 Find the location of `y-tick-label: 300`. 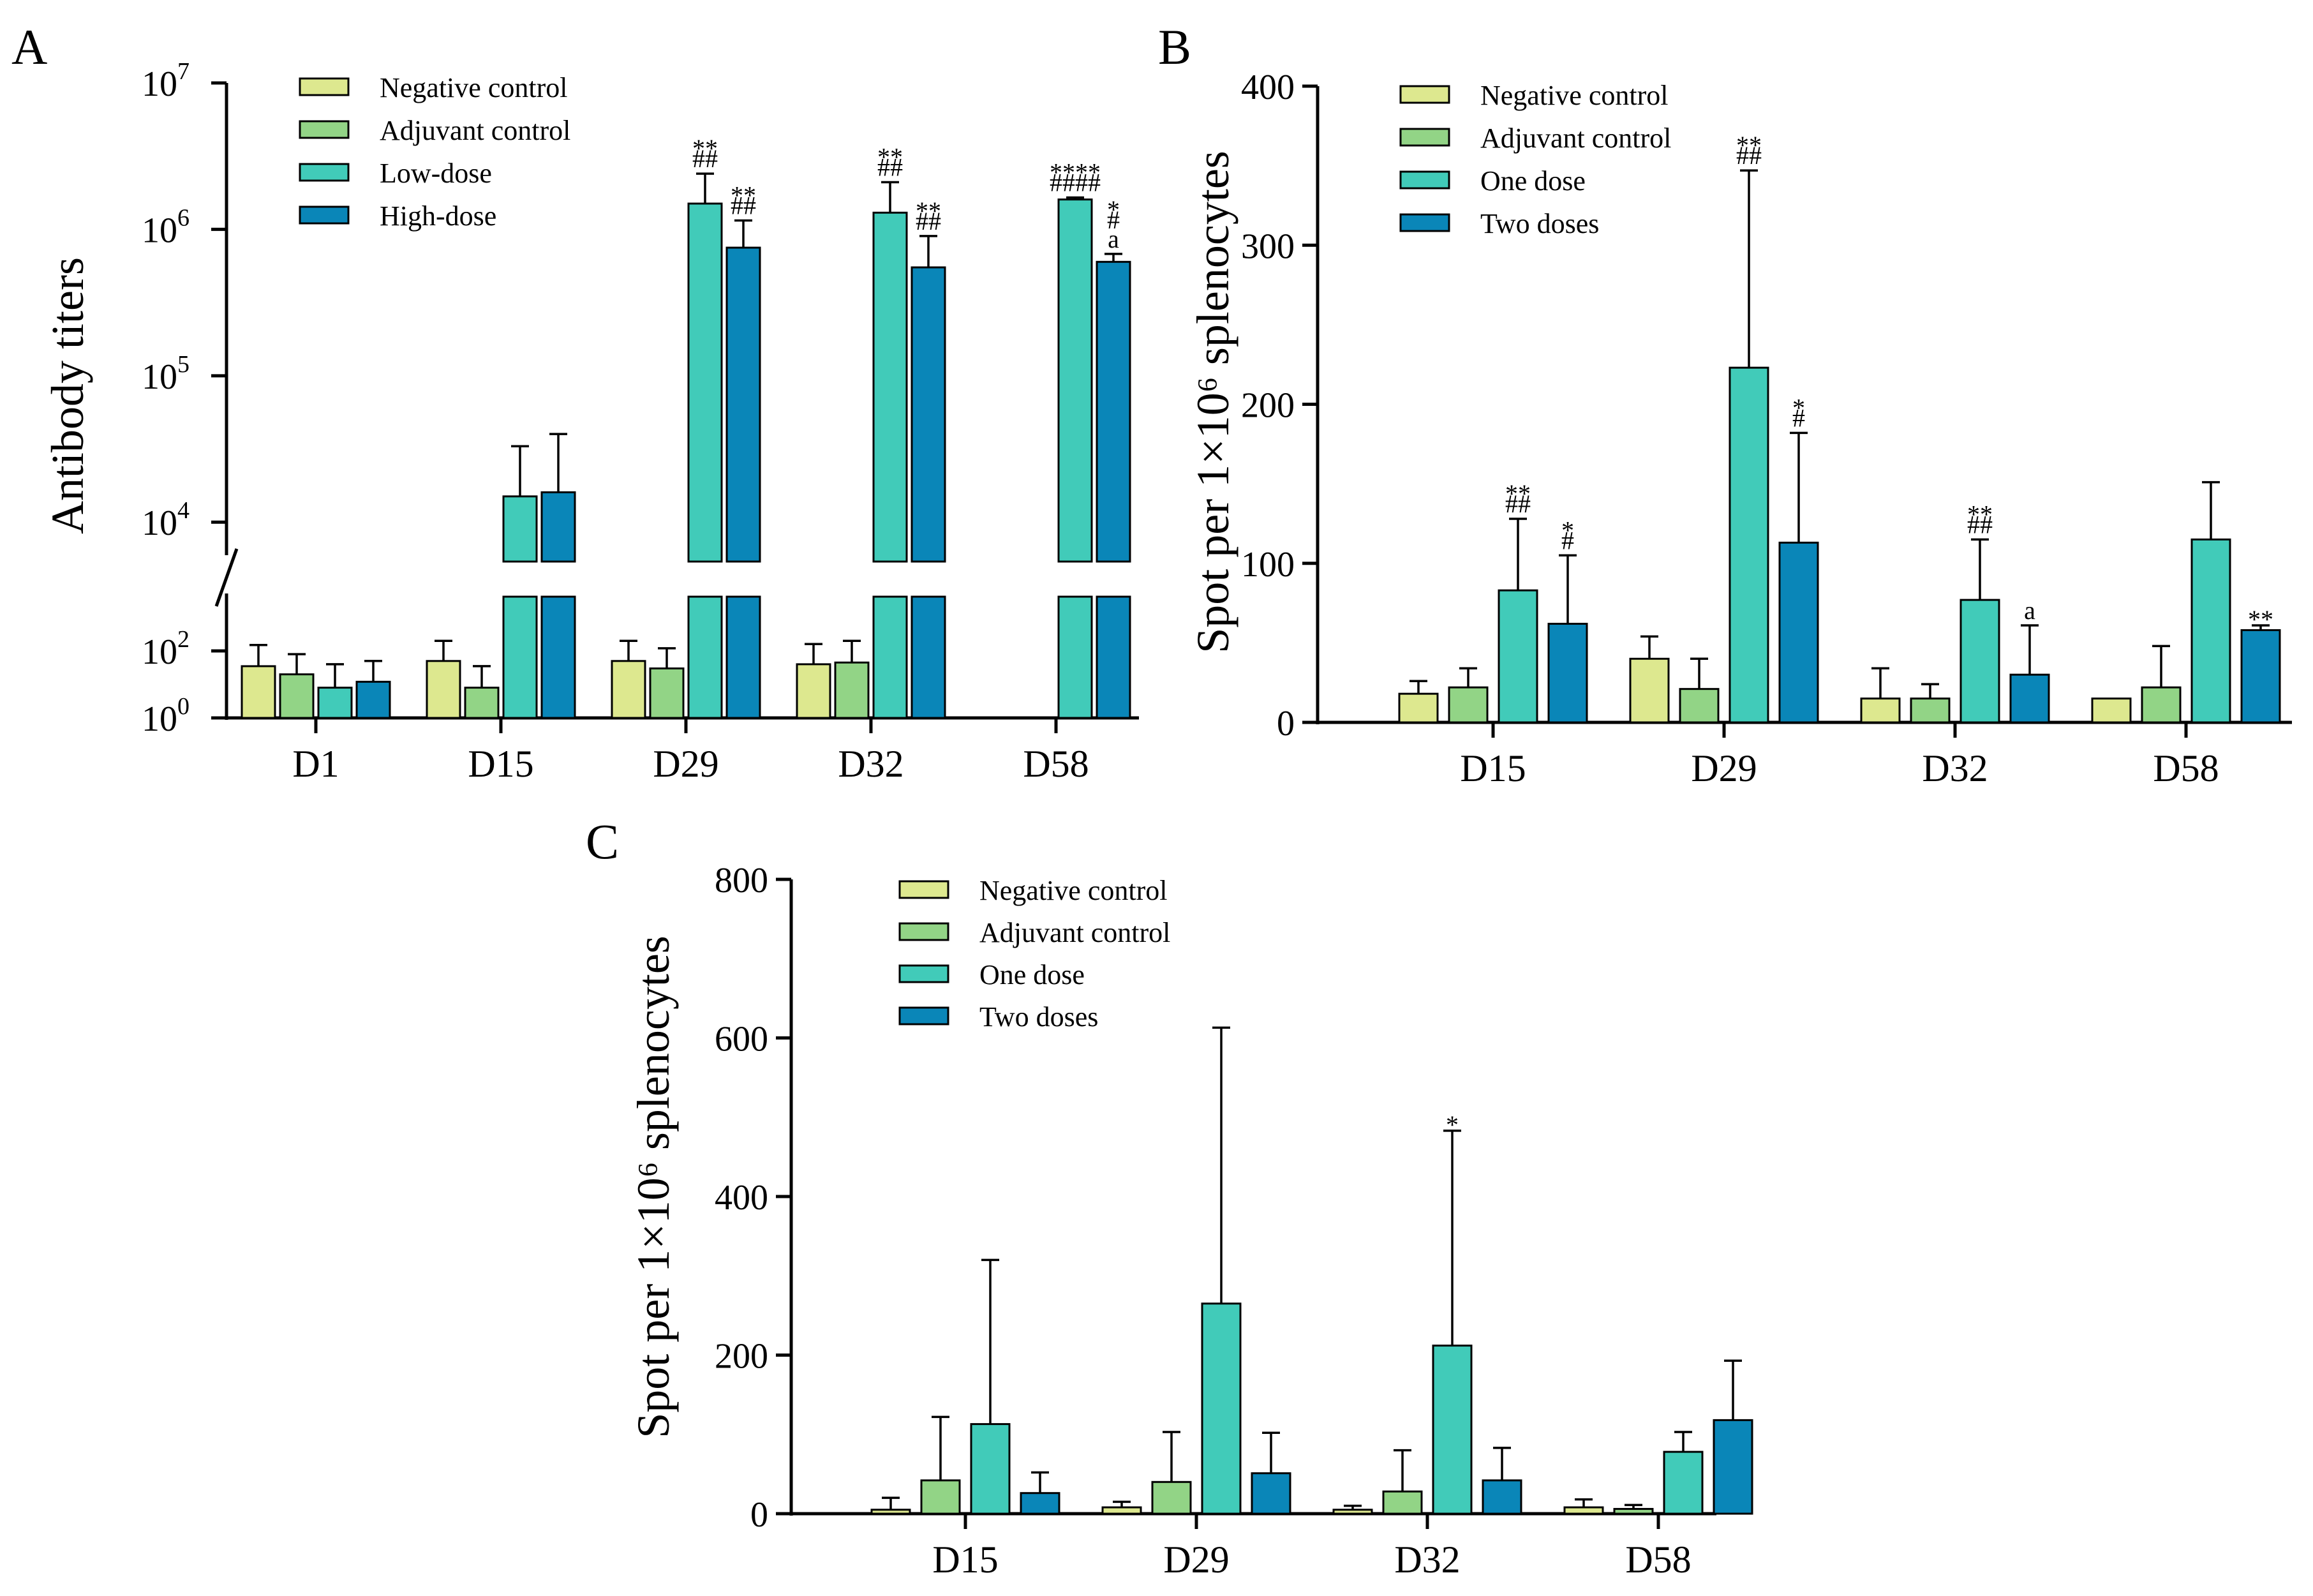

y-tick-label: 300 is located at coordinates (1268, 247).